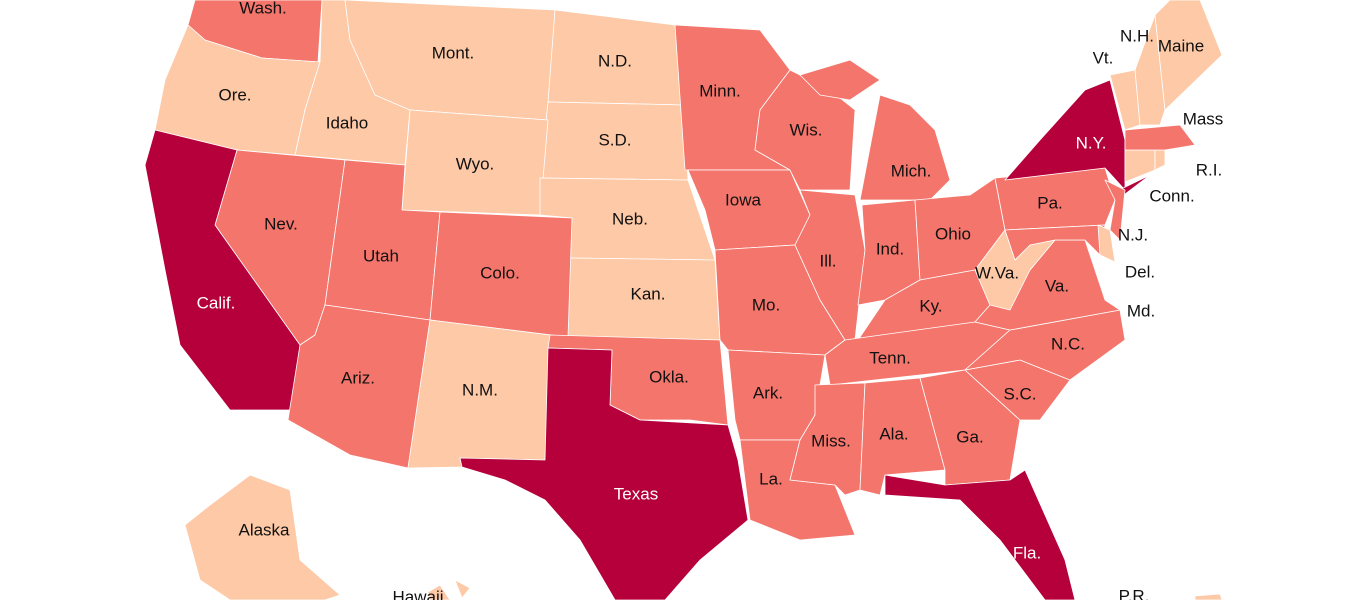 The height and width of the screenshot is (600, 1366). What do you see at coordinates (234, 94) in the screenshot?
I see `state-label: Ore.` at bounding box center [234, 94].